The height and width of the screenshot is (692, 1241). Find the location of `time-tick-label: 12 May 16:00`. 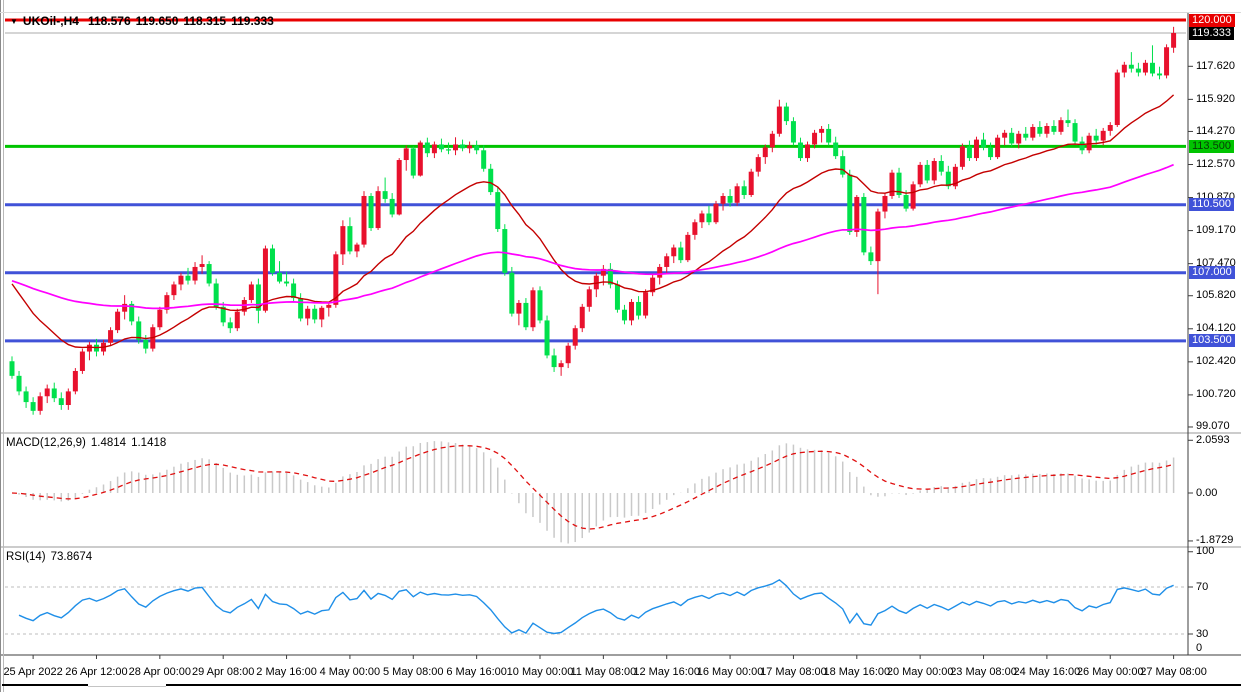

time-tick-label: 12 May 16:00 is located at coordinates (667, 672).